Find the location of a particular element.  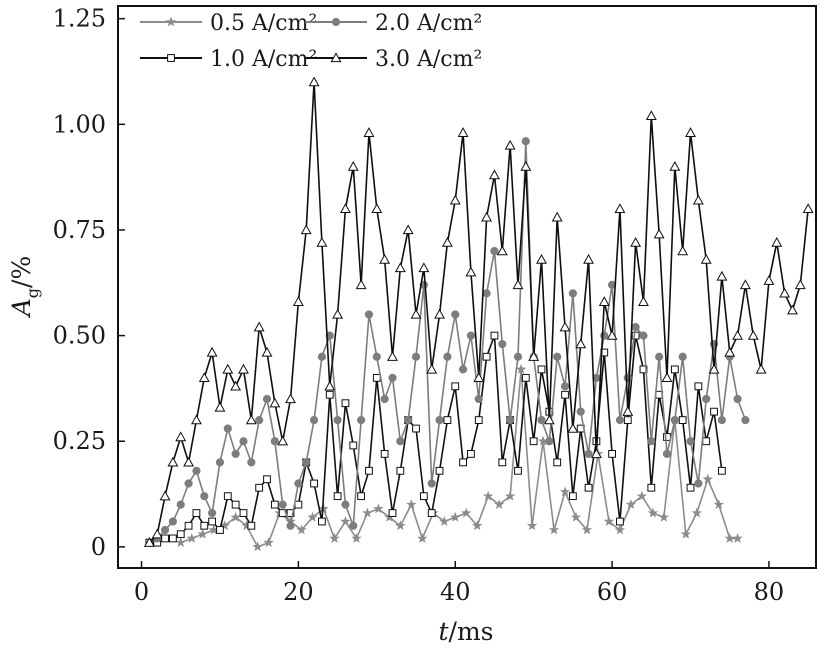

legend-label: 3.0 A/cm² is located at coordinates (428, 59).